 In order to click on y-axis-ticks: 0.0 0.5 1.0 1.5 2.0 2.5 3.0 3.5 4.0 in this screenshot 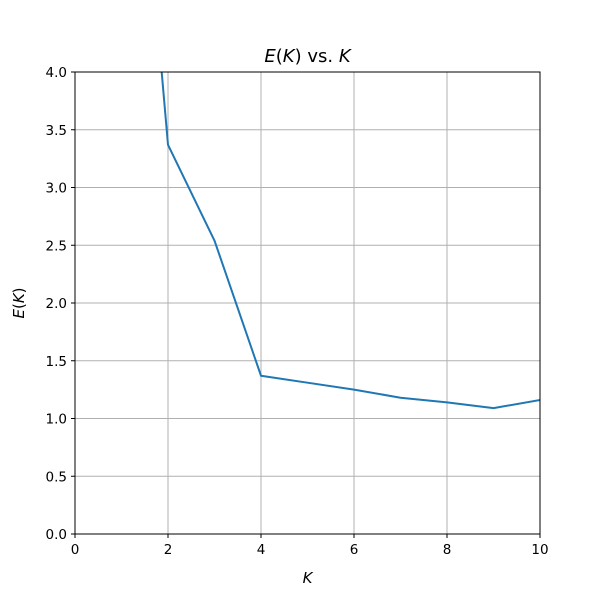, I will do `click(60, 304)`.